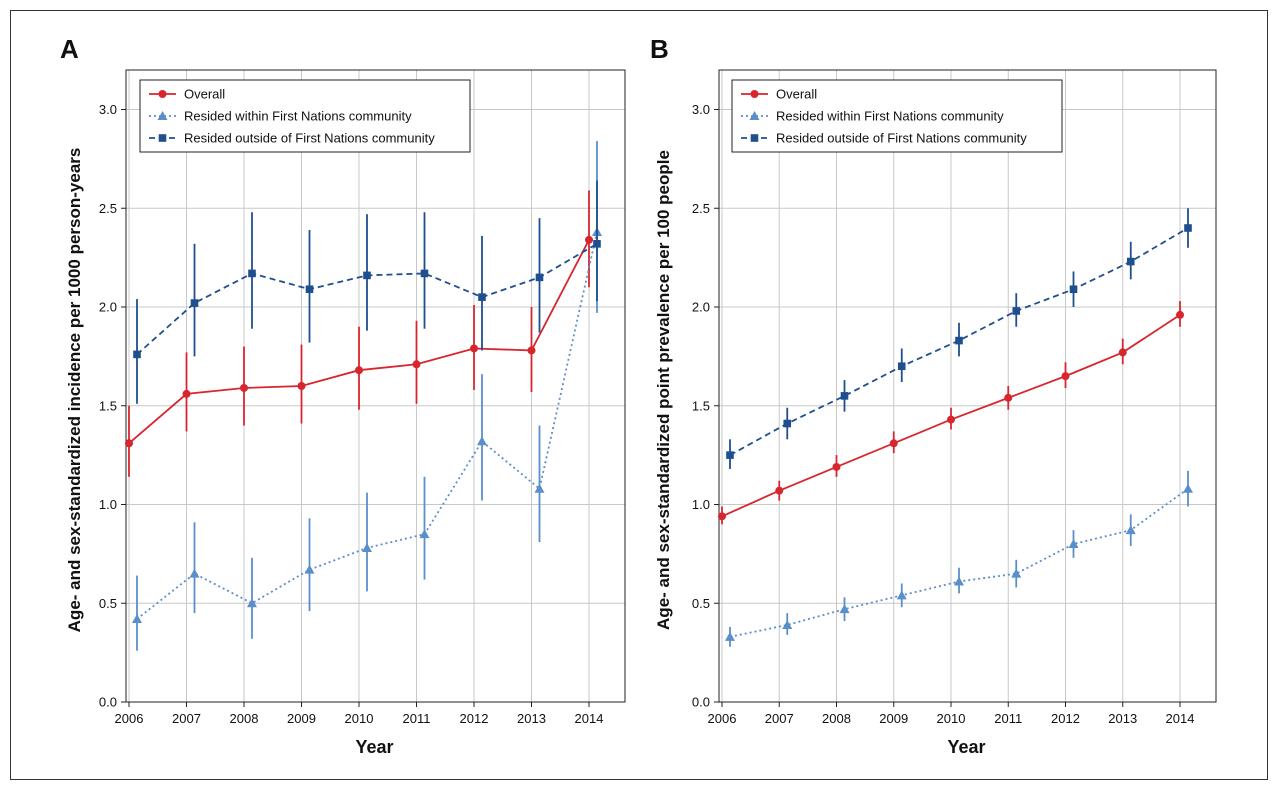 The width and height of the screenshot is (1280, 793). What do you see at coordinates (108, 504) in the screenshot?
I see `y-tick-label: 1.0` at bounding box center [108, 504].